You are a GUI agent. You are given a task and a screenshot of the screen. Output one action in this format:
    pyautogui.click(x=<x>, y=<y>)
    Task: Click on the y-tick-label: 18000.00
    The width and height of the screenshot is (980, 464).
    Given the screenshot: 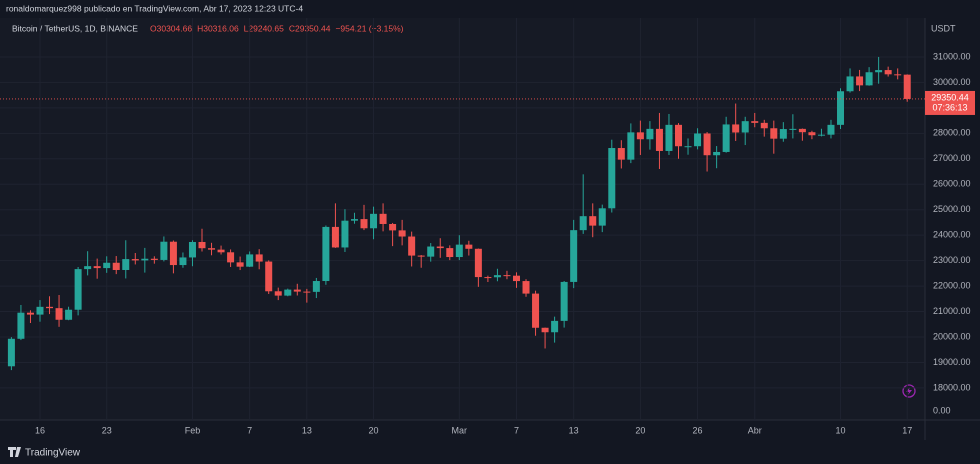 What is the action you would take?
    pyautogui.click(x=952, y=387)
    